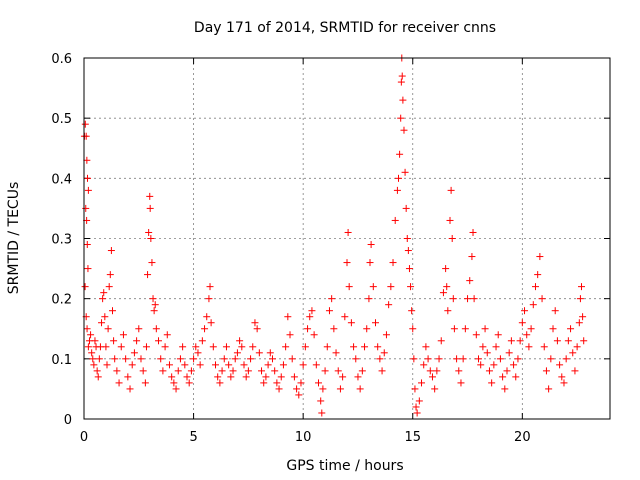 The height and width of the screenshot is (480, 640). Describe the element at coordinates (61, 179) in the screenshot. I see `y-tick-label: 0.4` at that location.